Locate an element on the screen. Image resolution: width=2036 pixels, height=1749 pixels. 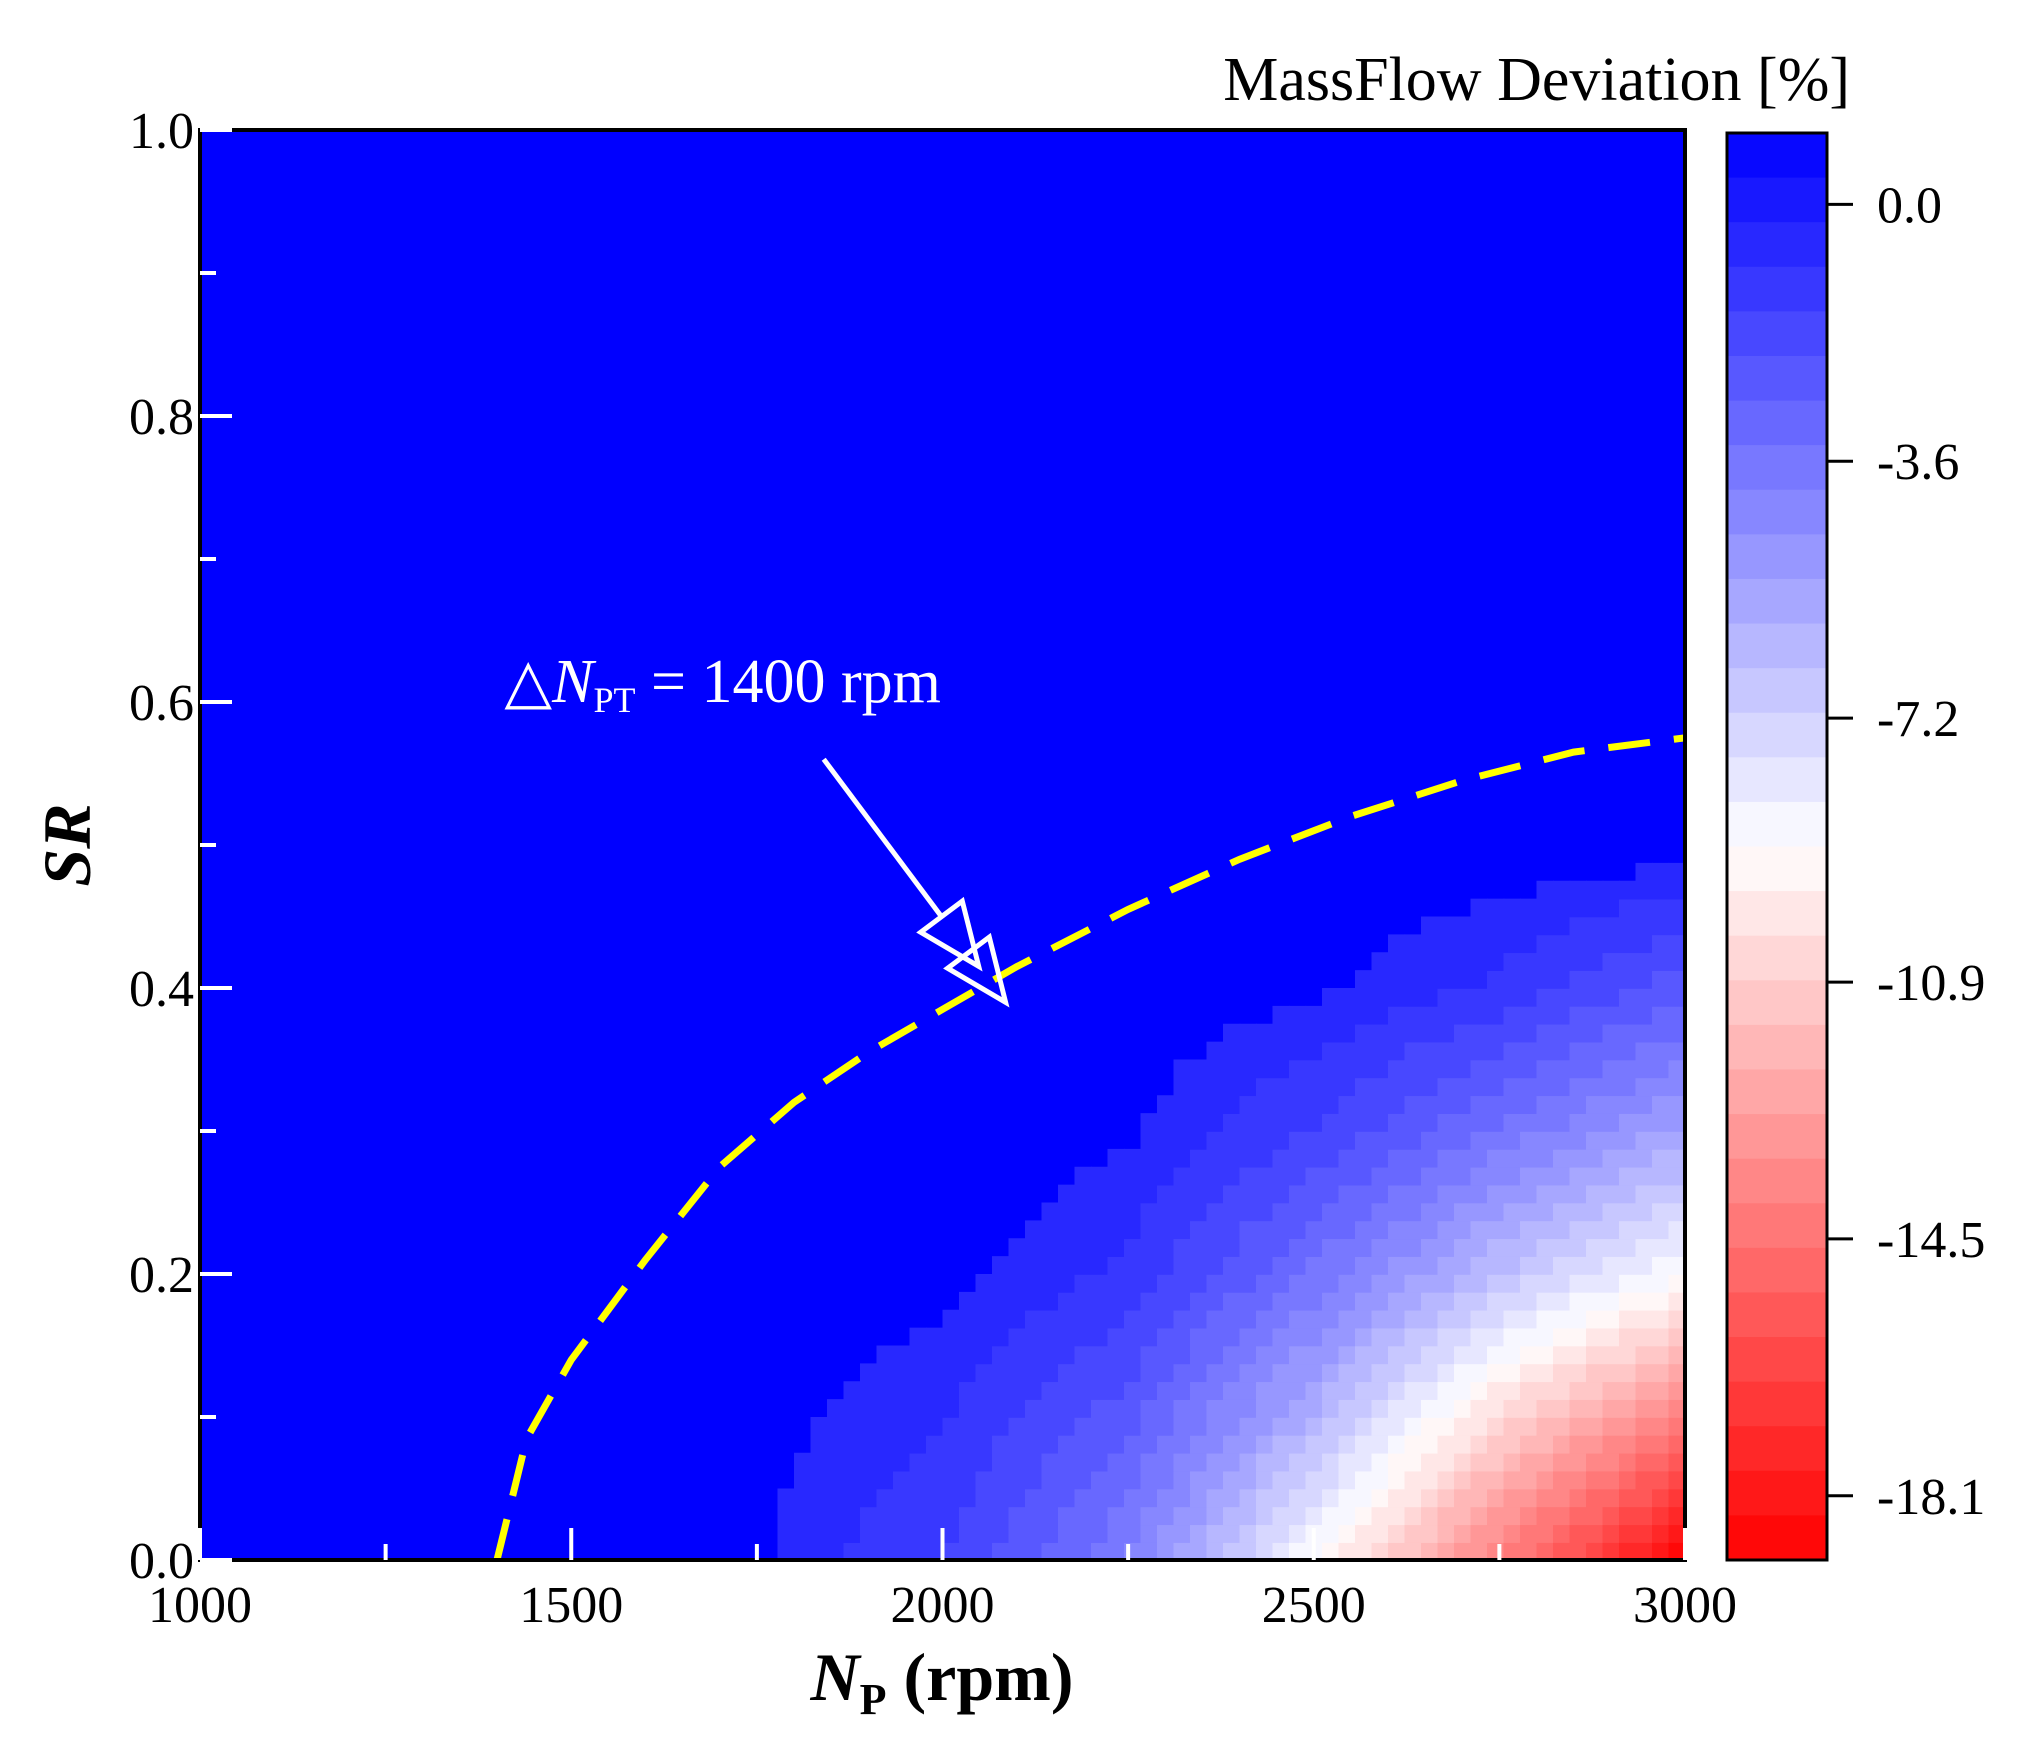
x-axis-title-rest: (rpm) is located at coordinates (980, 1677).